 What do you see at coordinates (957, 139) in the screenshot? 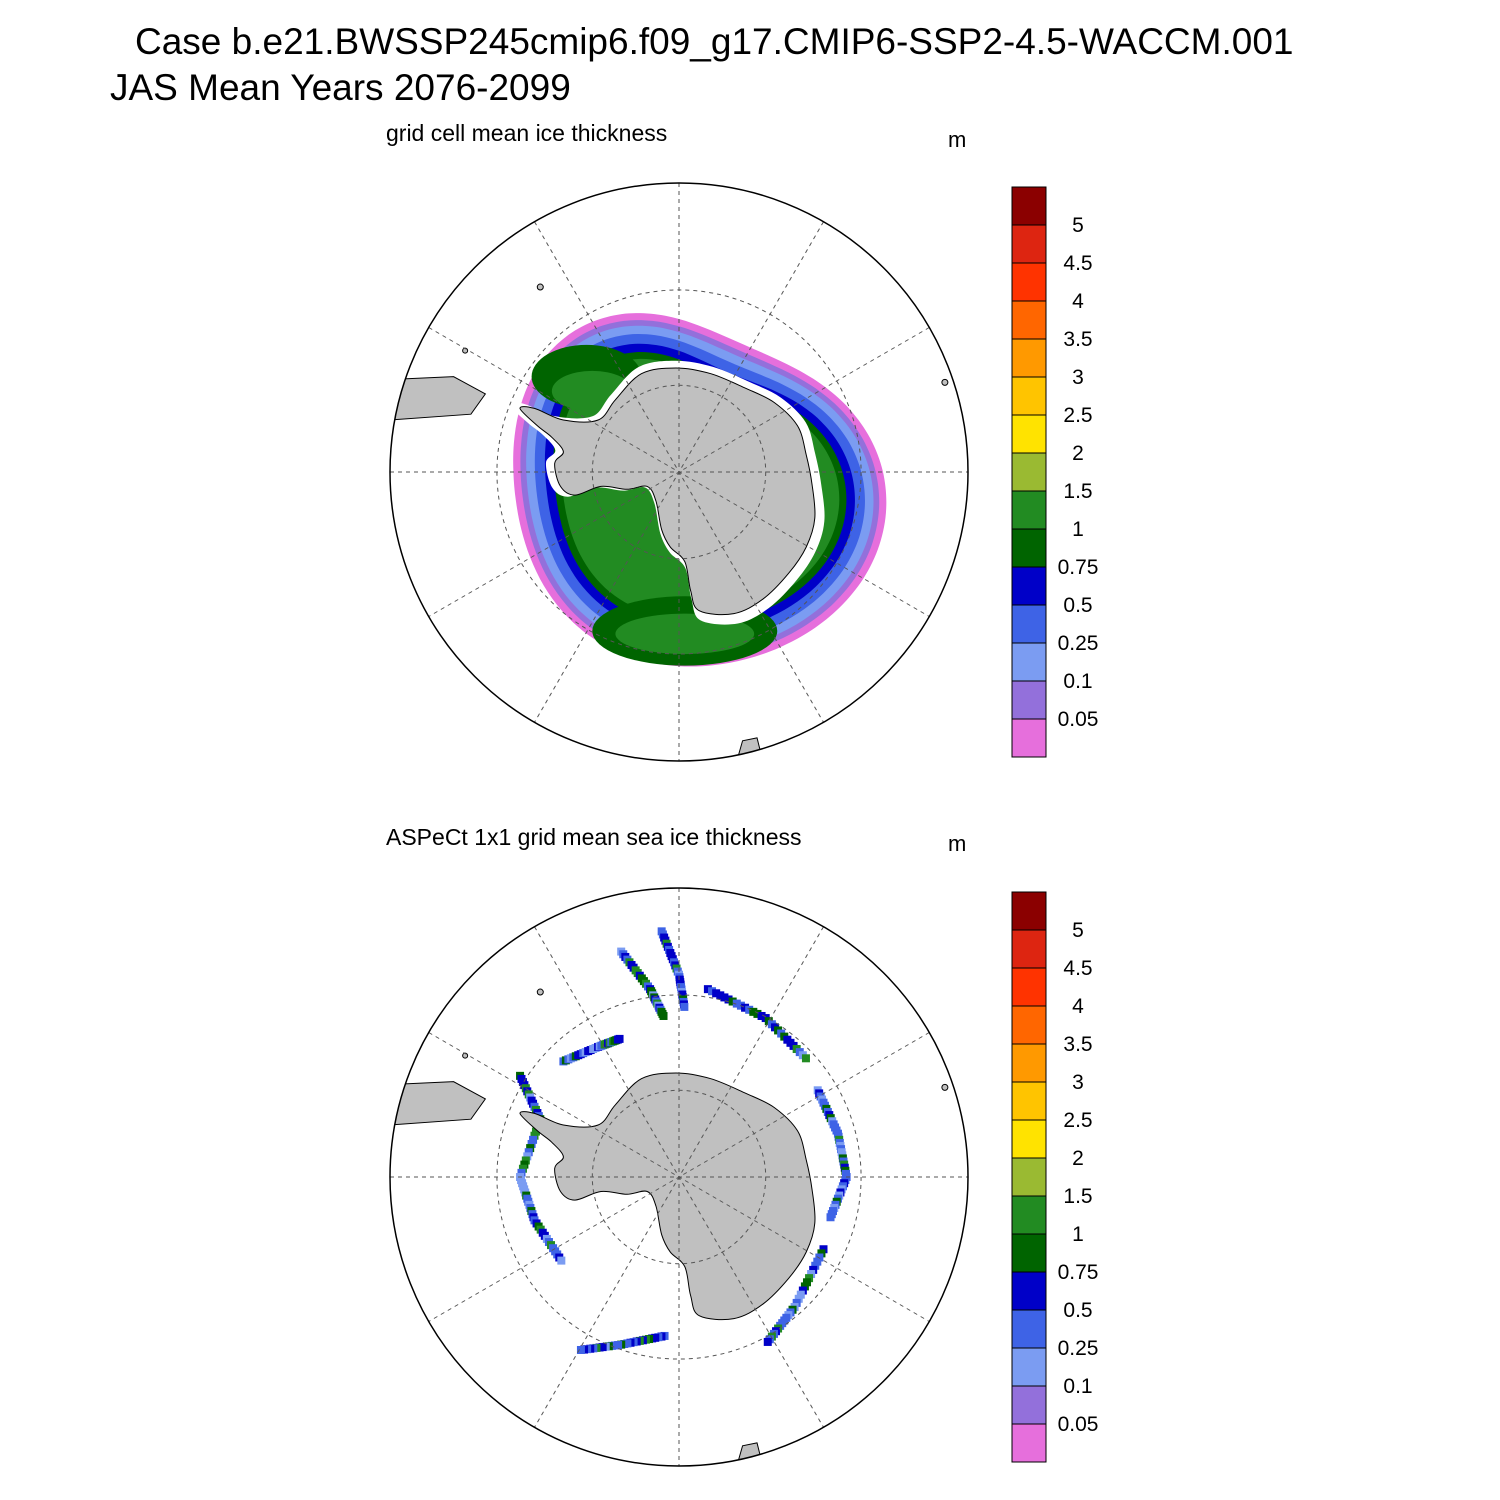
I see `panel1-units: m` at bounding box center [957, 139].